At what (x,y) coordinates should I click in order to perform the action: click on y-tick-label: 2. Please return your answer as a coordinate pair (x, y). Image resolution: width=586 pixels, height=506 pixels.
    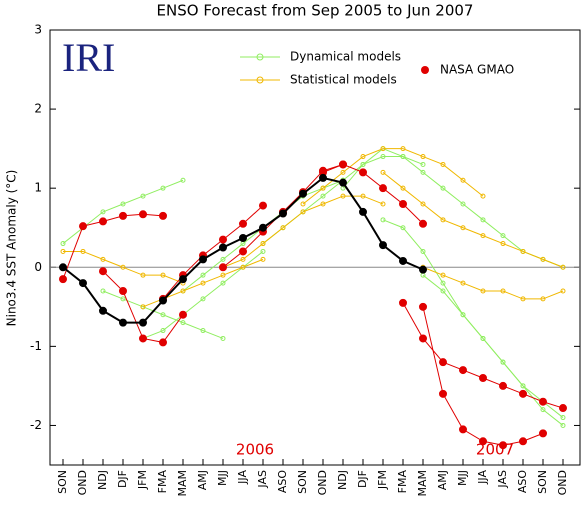
    Looking at the image, I should click on (38, 109).